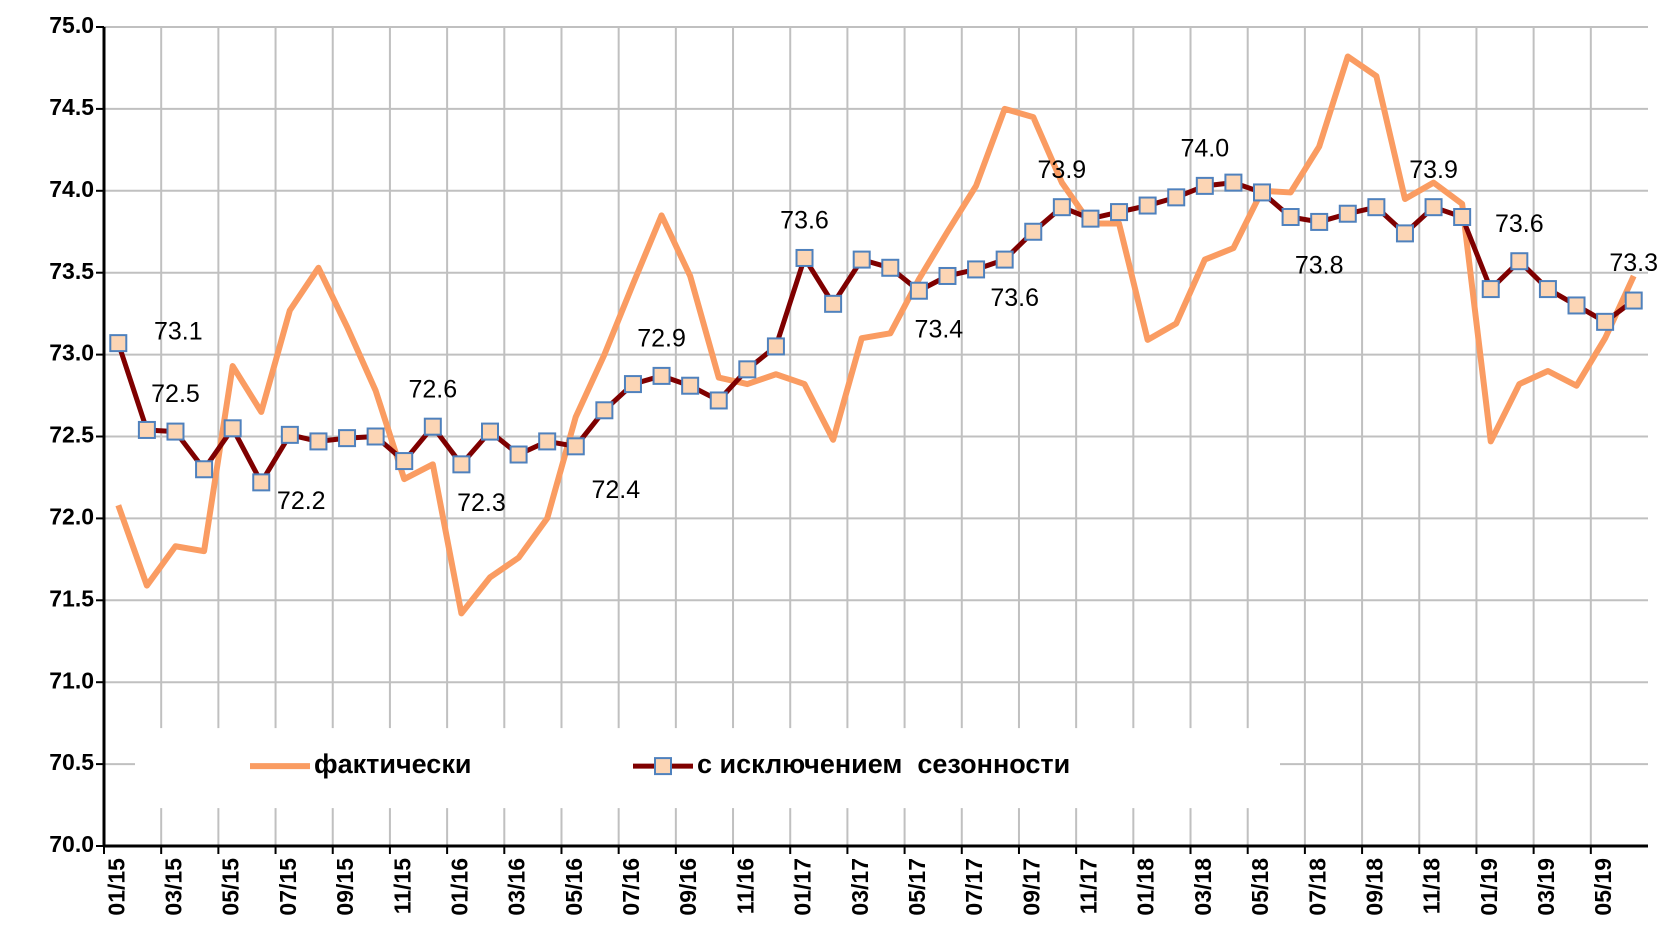 Image resolution: width=1680 pixels, height=944 pixels. What do you see at coordinates (71, 680) in the screenshot?
I see `y-tick-label: 71.0` at bounding box center [71, 680].